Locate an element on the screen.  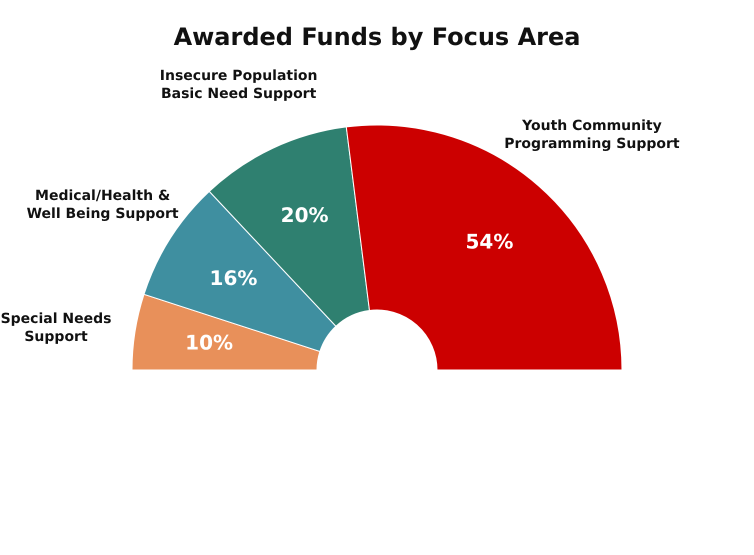
data-label: 16% is located at coordinates (234, 278).